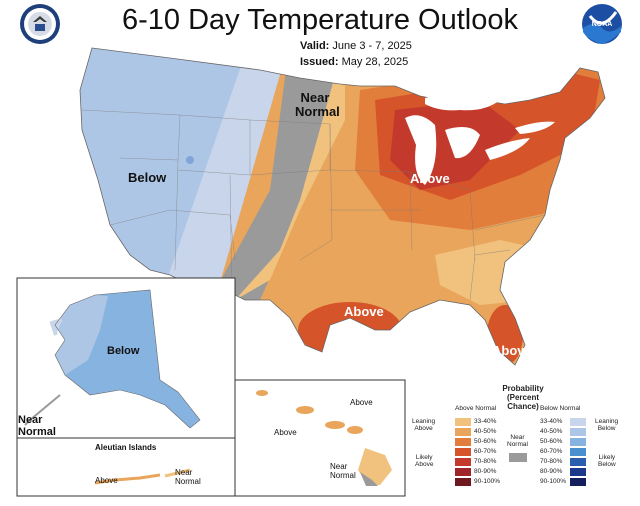 The image size is (640, 506). I want to click on legend-likely-below-1: Likely, so click(607, 457).